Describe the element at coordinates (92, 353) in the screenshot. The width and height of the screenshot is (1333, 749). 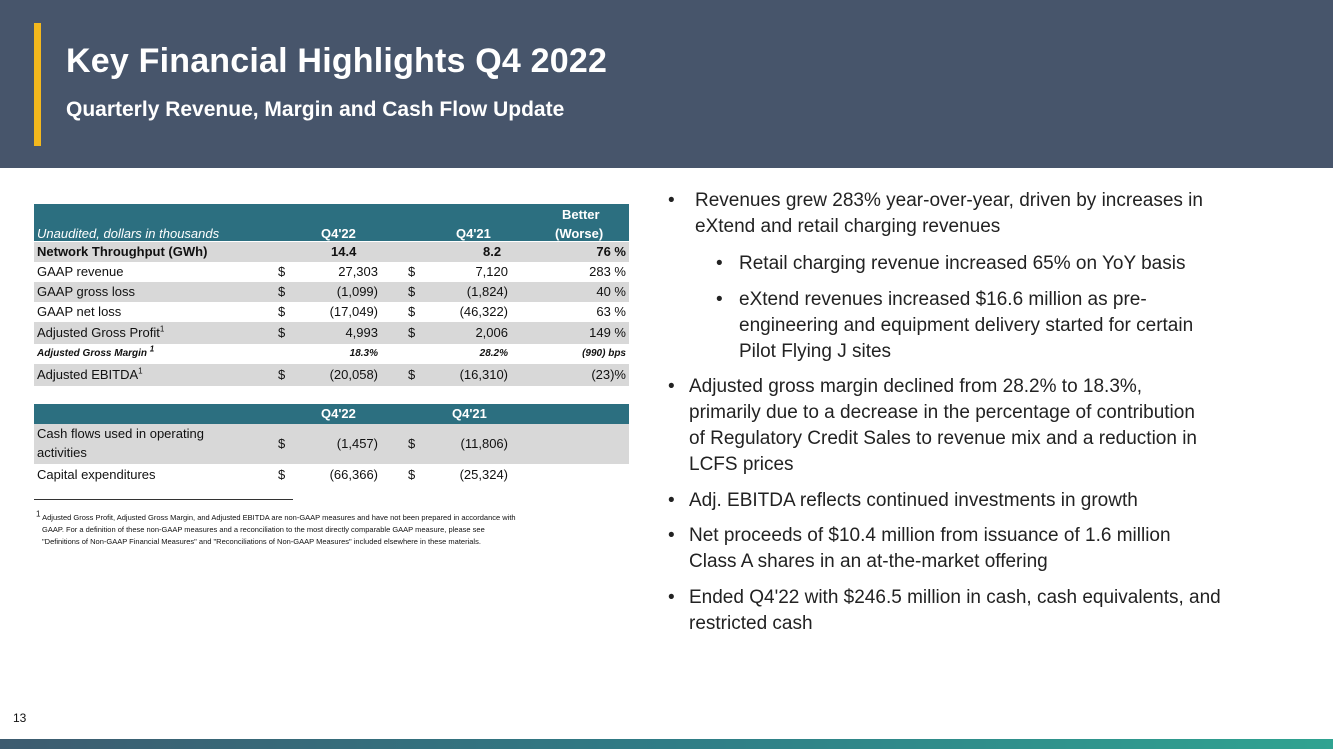
I see `row-label-text: Adjusted Gross Margin` at that location.